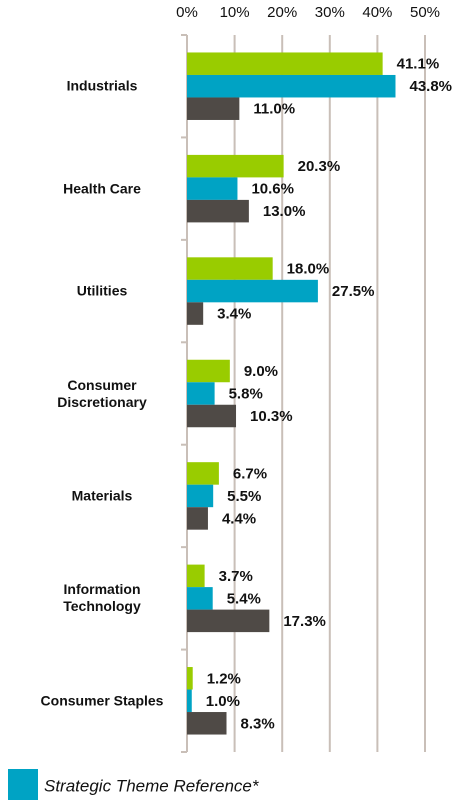  I want to click on value-label: 10.3%, so click(271, 416).